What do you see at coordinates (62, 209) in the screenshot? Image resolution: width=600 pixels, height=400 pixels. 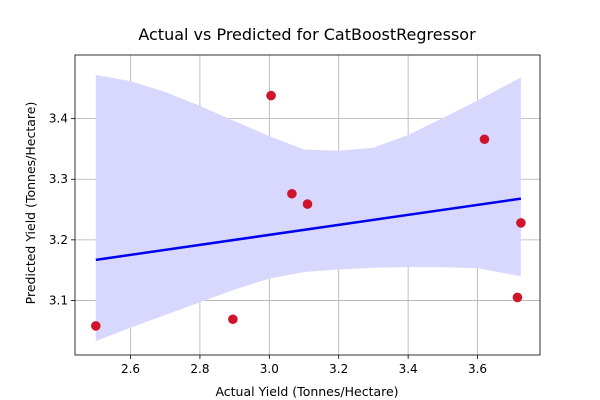 I see `y-axis-ticks: 3.1 3.2 3.3 3.4` at bounding box center [62, 209].